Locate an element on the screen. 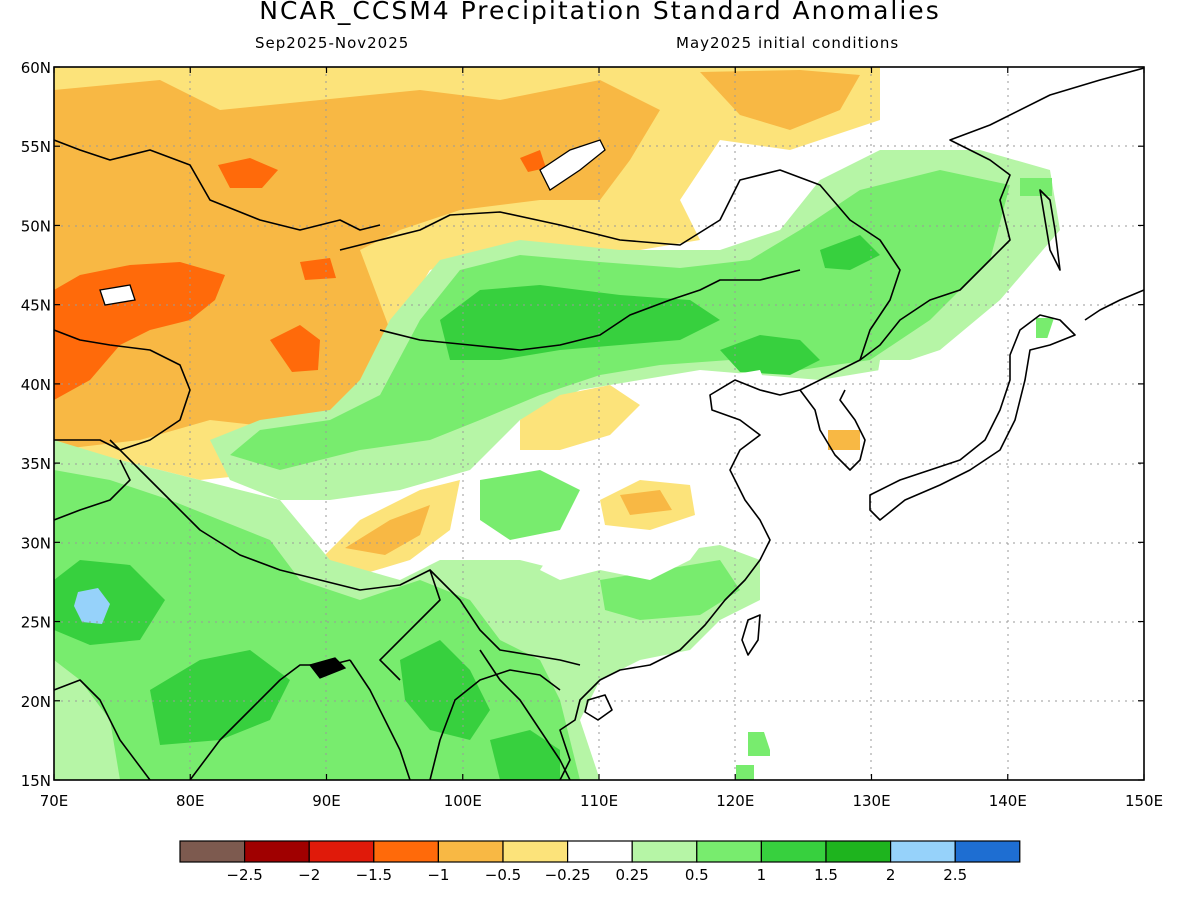 The width and height of the screenshot is (1200, 900). anomaly-area-wet-kamchatka is located at coordinates (1036, 187).